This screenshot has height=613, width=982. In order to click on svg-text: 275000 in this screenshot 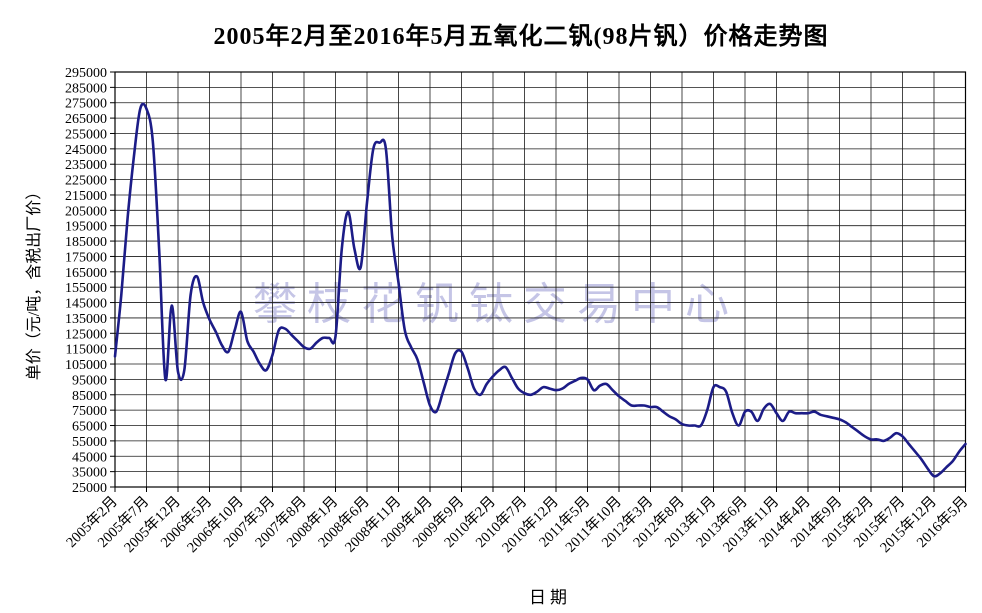, I will do `click(86, 104)`.